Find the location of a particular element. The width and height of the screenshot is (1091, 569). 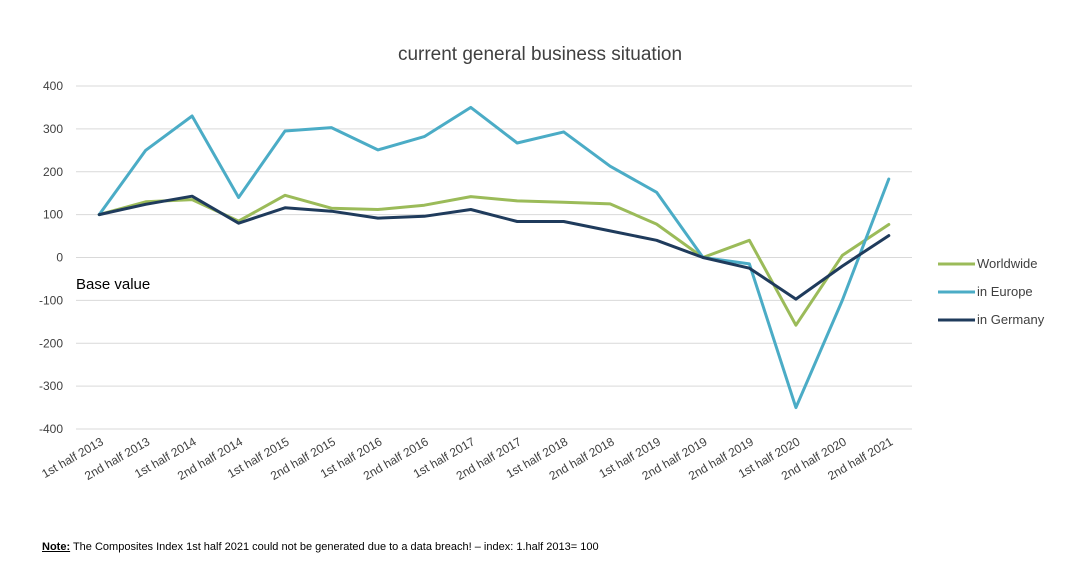

base-value-annotation: Base value is located at coordinates (113, 284).